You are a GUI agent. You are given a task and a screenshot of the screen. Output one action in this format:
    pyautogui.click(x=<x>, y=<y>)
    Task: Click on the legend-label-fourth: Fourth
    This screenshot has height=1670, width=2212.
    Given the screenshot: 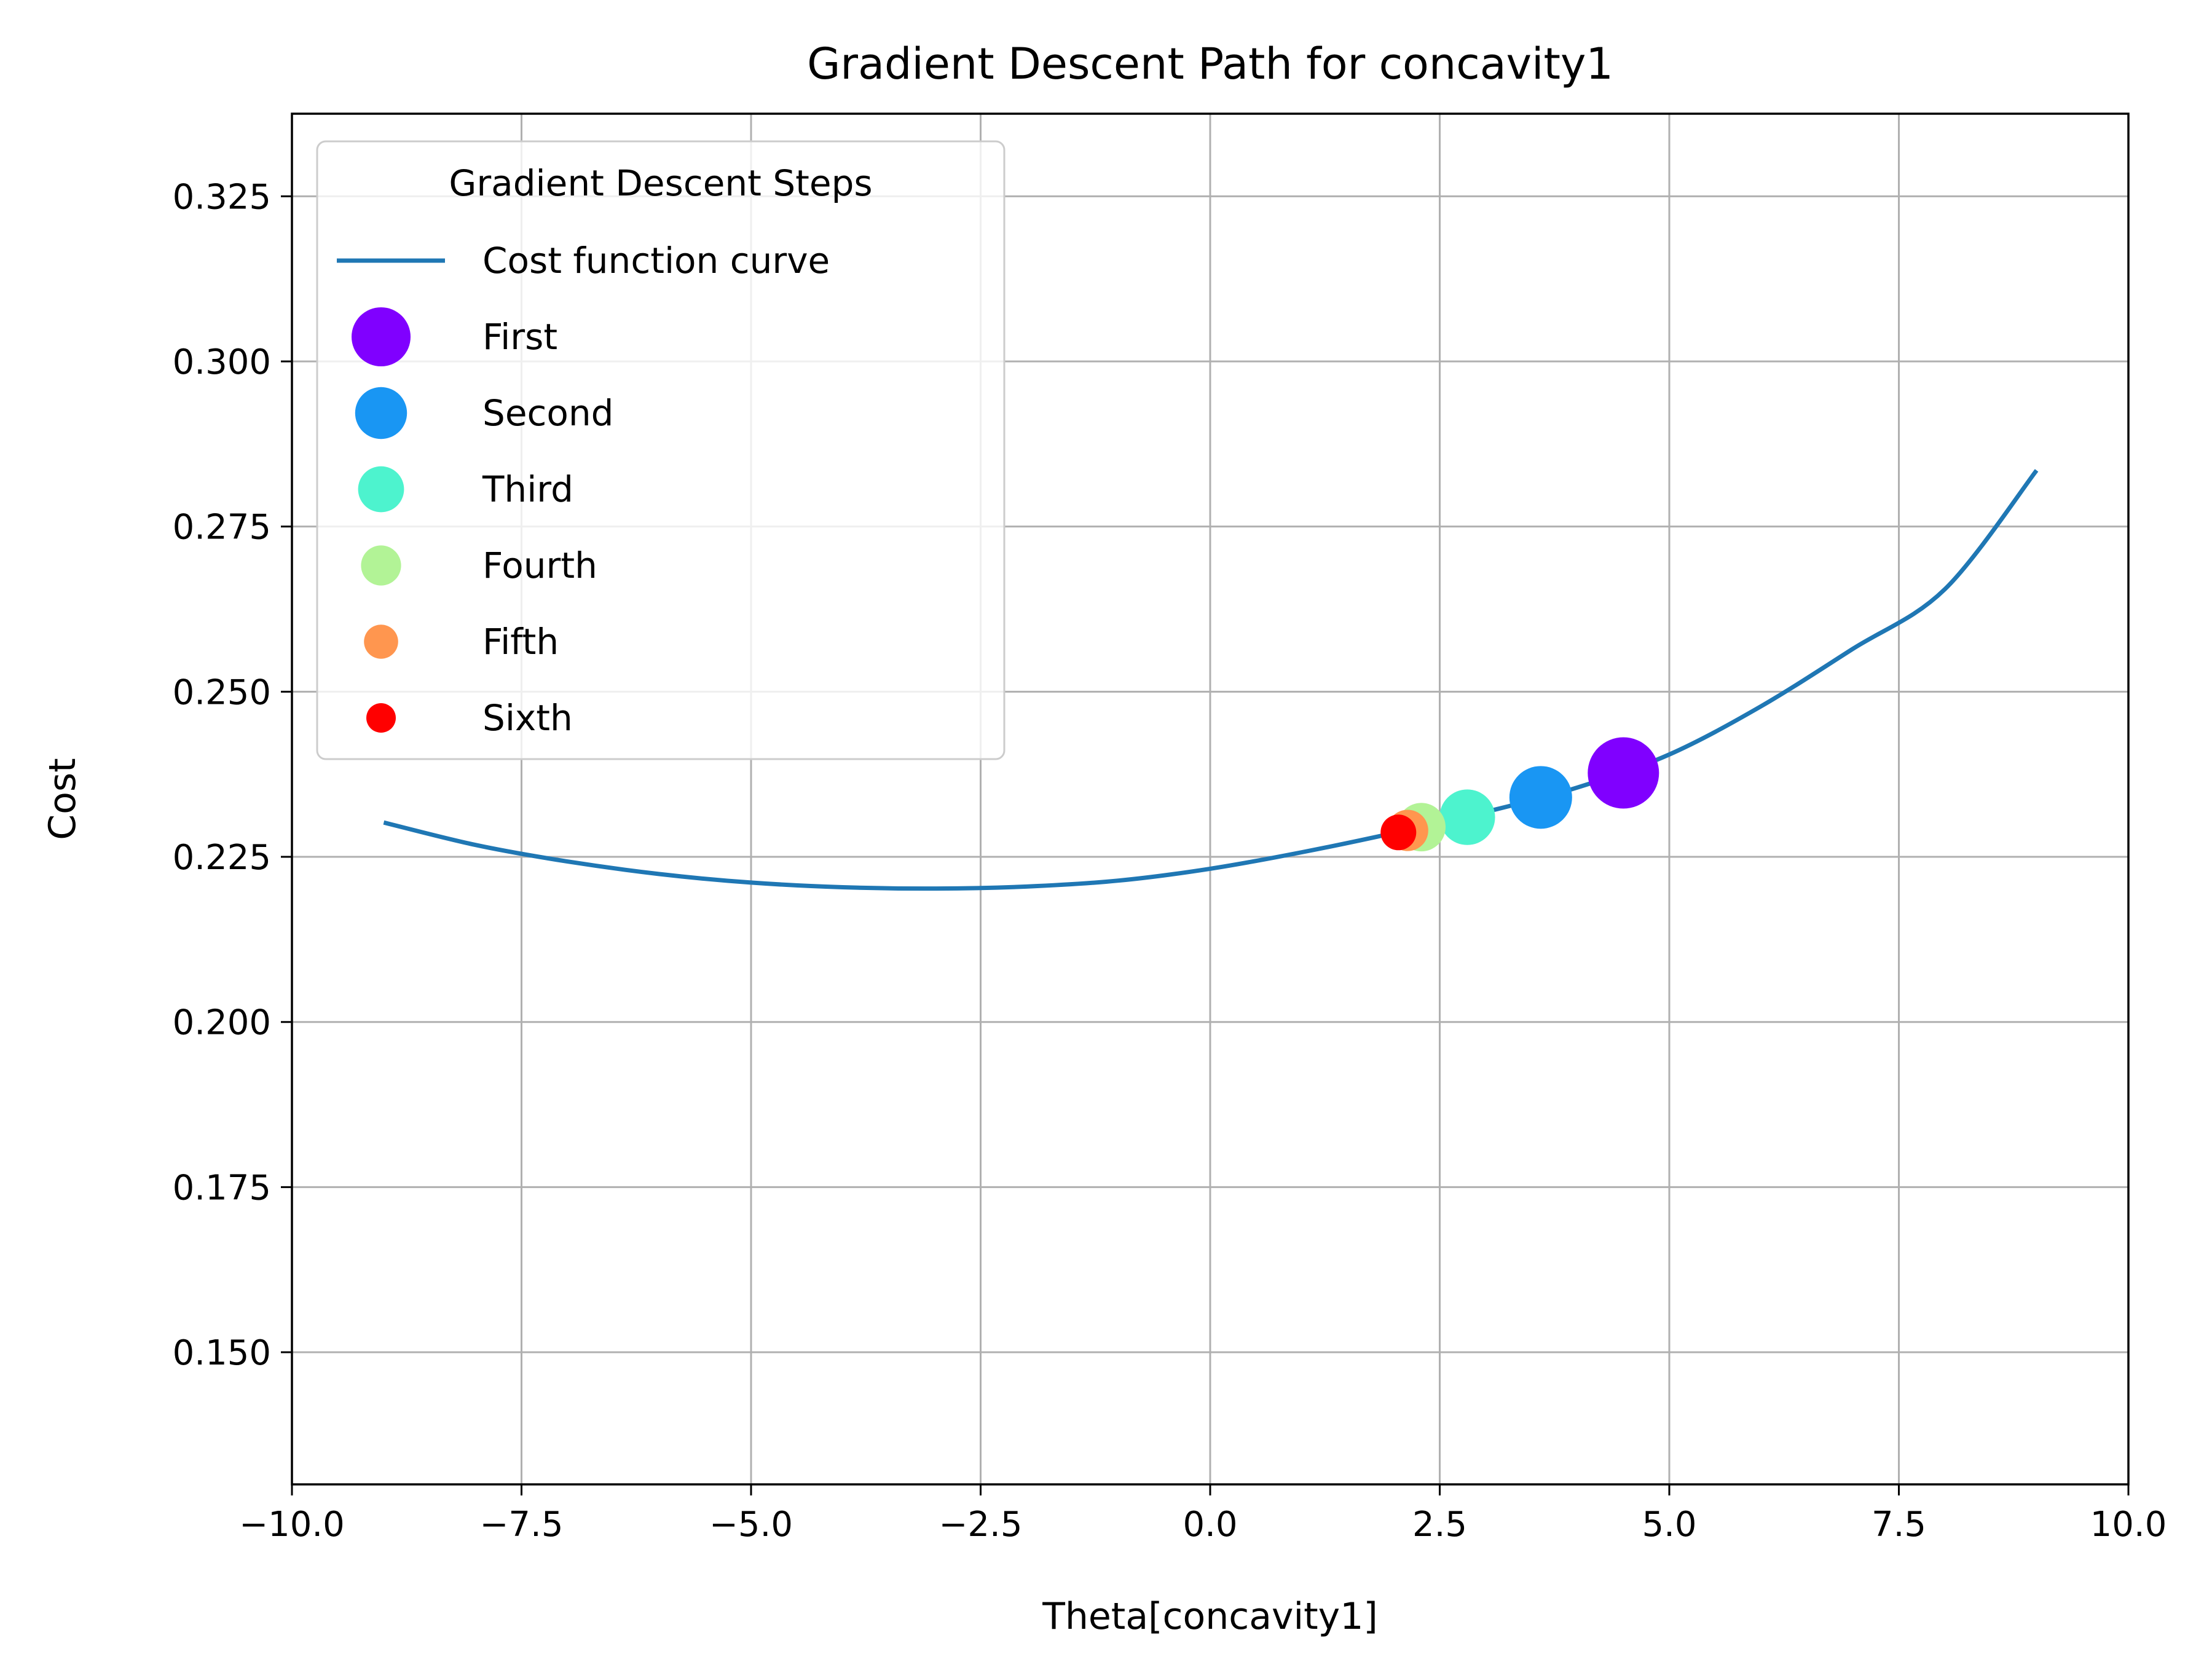 What is the action you would take?
    pyautogui.click(x=539, y=566)
    